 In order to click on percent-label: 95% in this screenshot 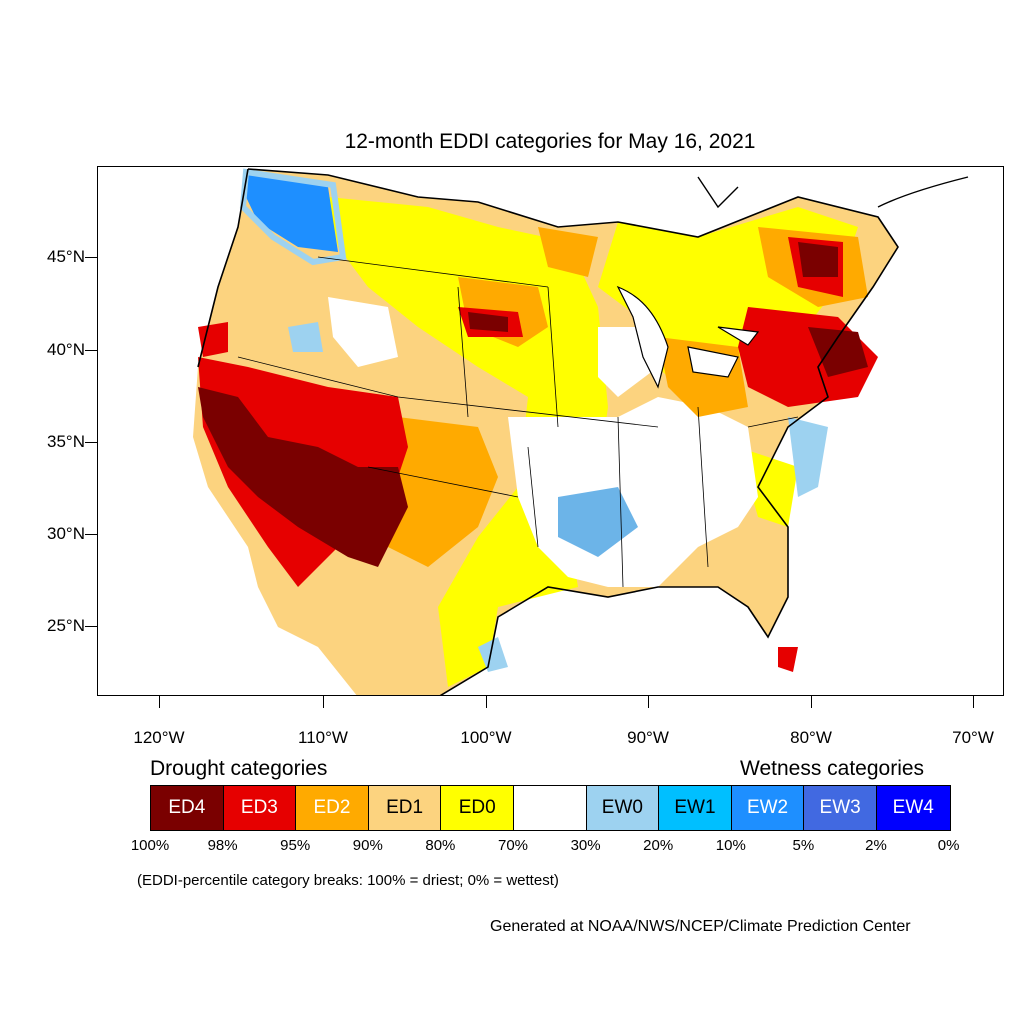, I will do `click(295, 845)`.